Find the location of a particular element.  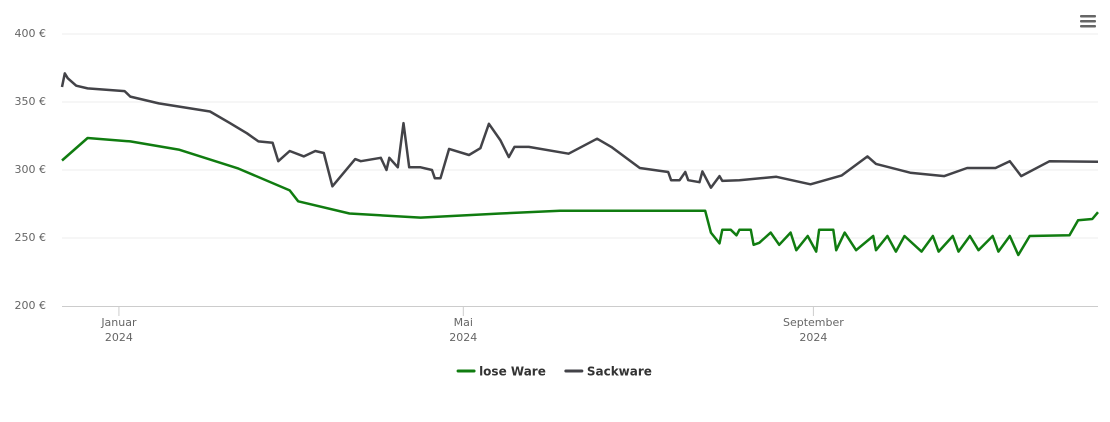

x-tick-label: September is located at coordinates (813, 322).